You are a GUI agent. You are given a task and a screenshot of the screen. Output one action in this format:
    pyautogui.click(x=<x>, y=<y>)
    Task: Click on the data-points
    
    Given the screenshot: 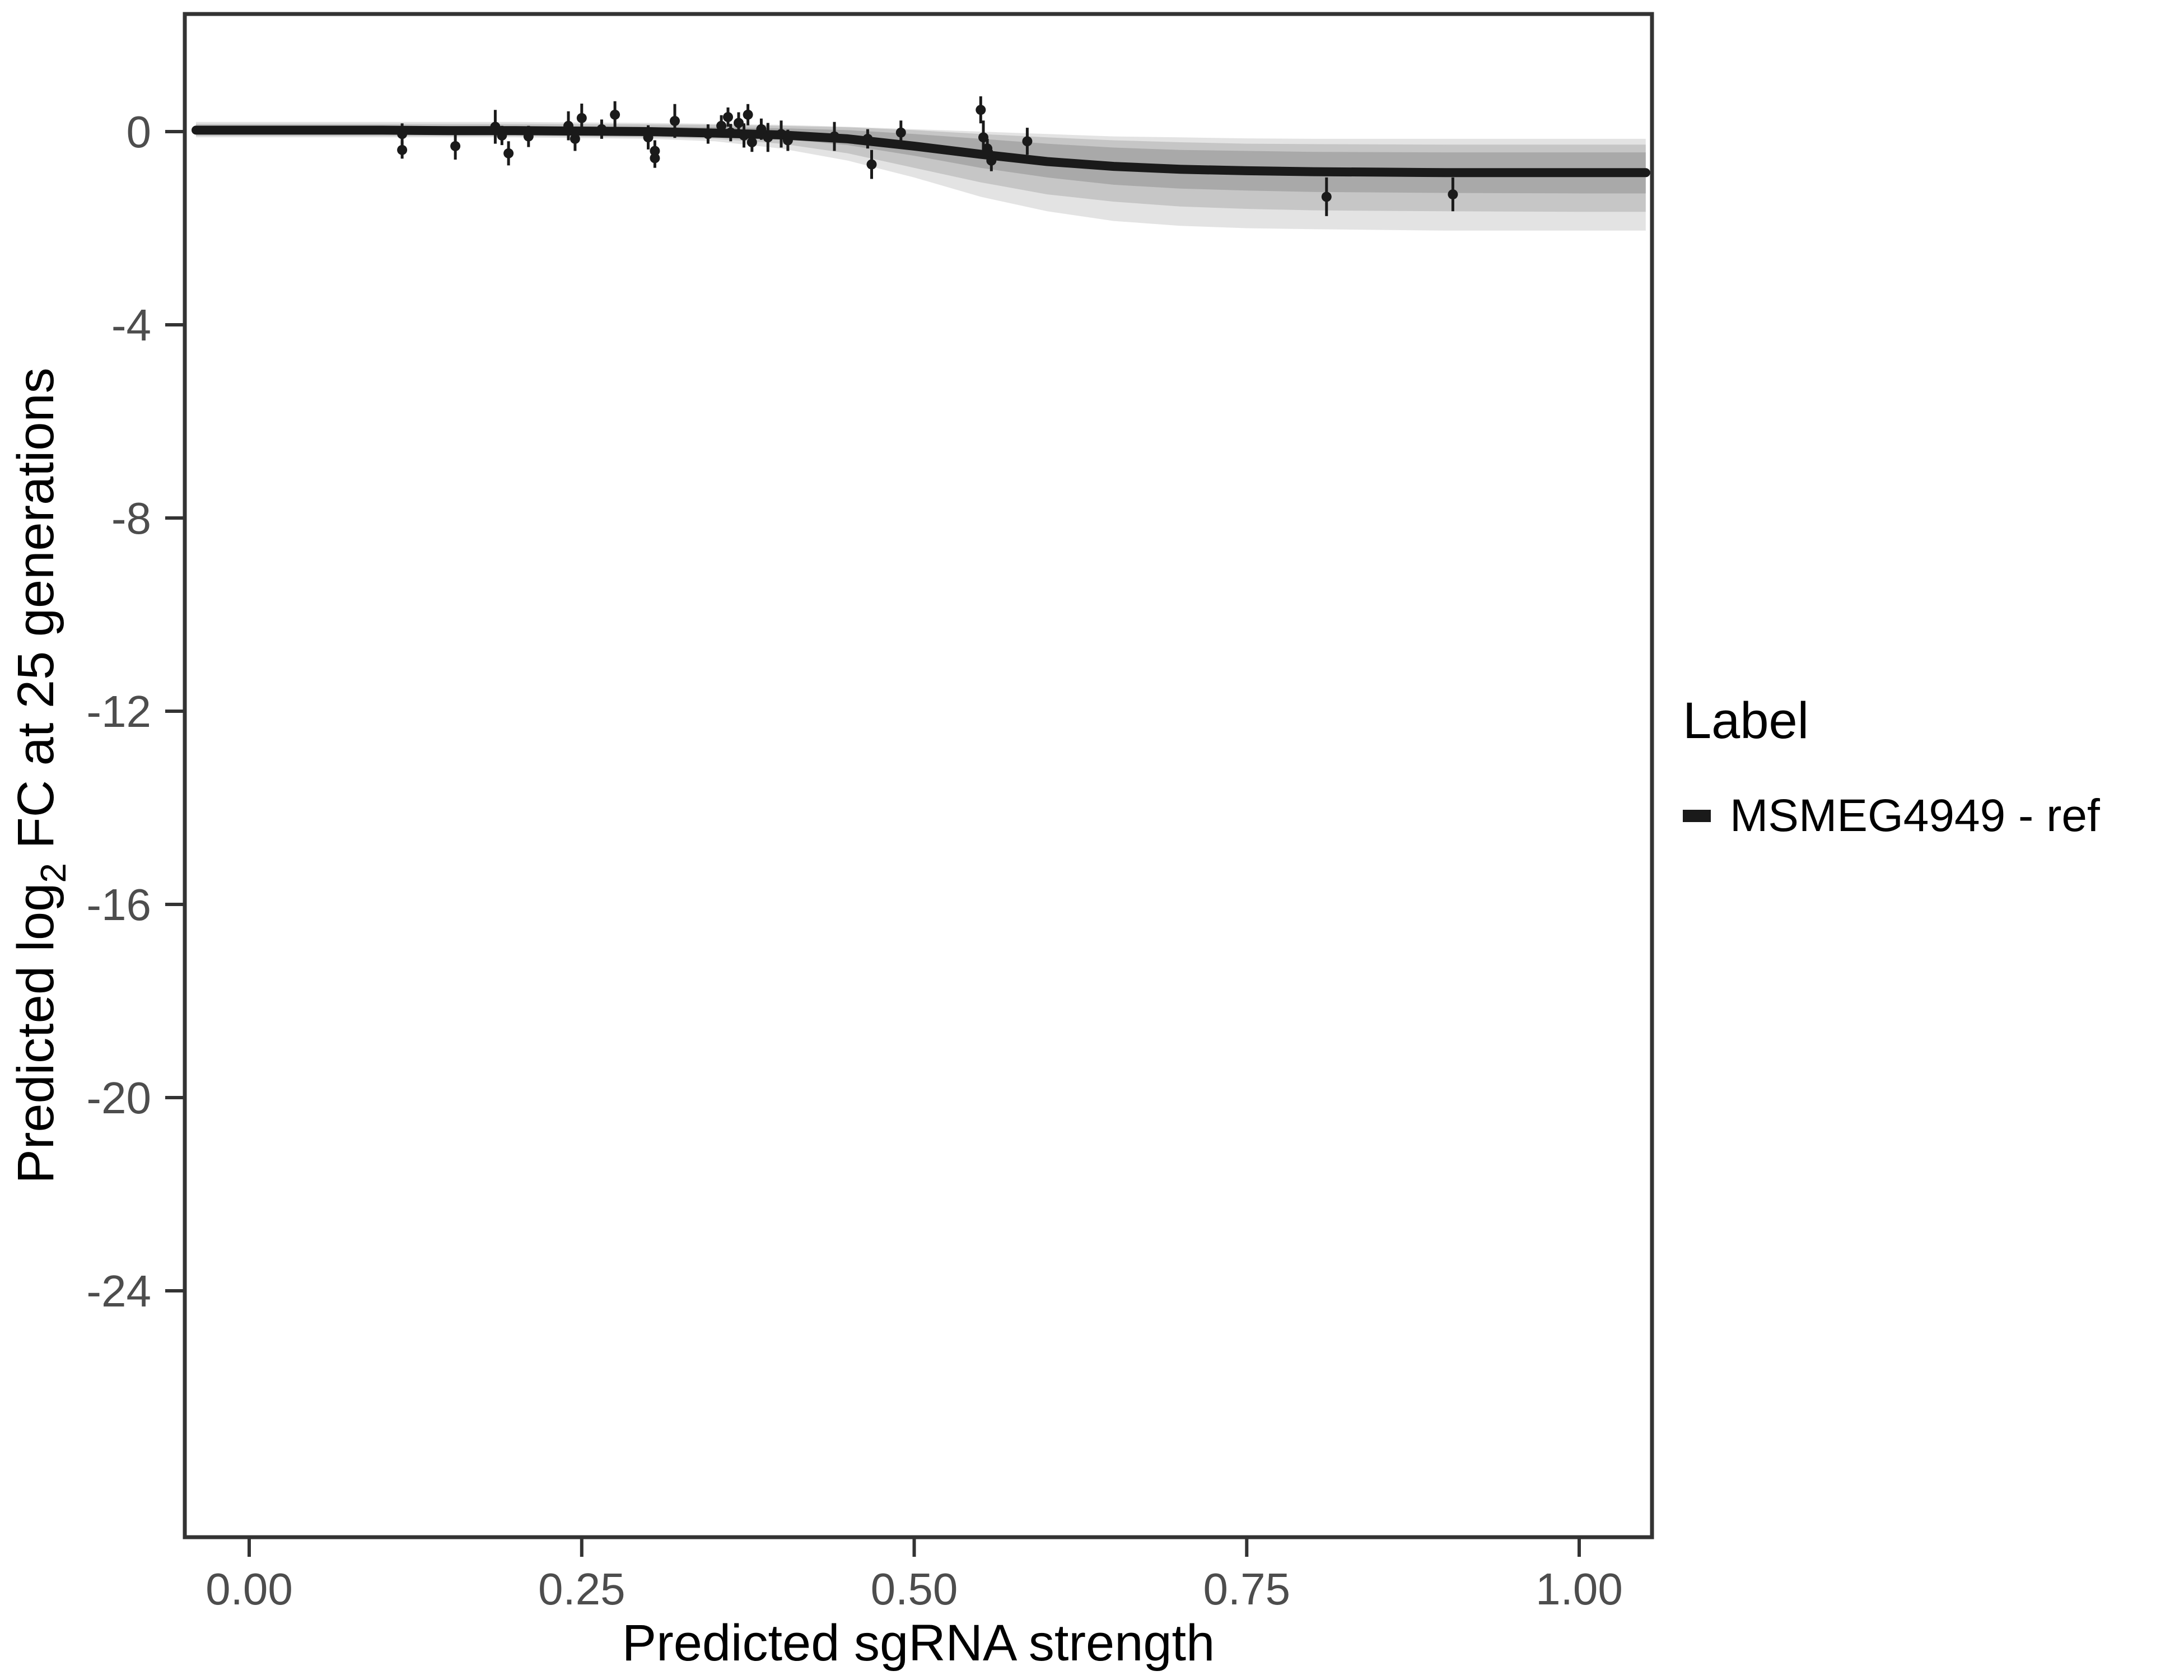 What is the action you would take?
    pyautogui.click(x=928, y=156)
    